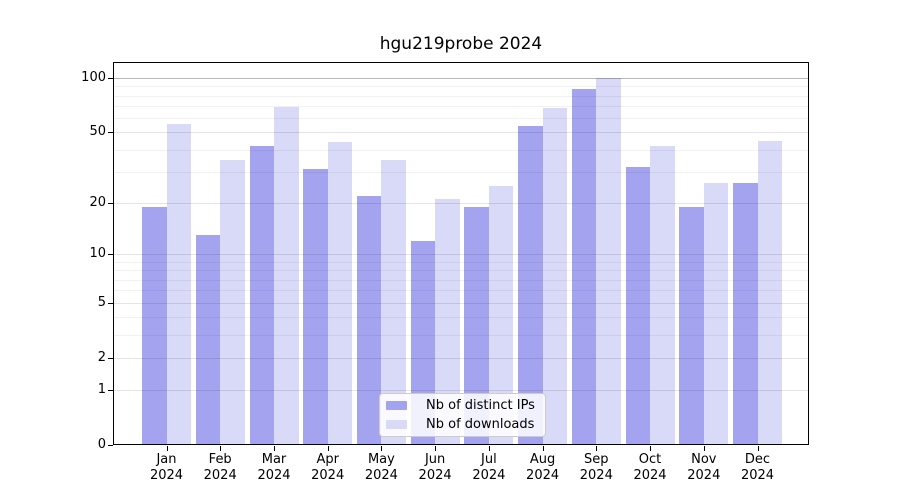 This screenshot has width=900, height=500. Describe the element at coordinates (154, 325) in the screenshot. I see `bar-ips-jan` at that location.